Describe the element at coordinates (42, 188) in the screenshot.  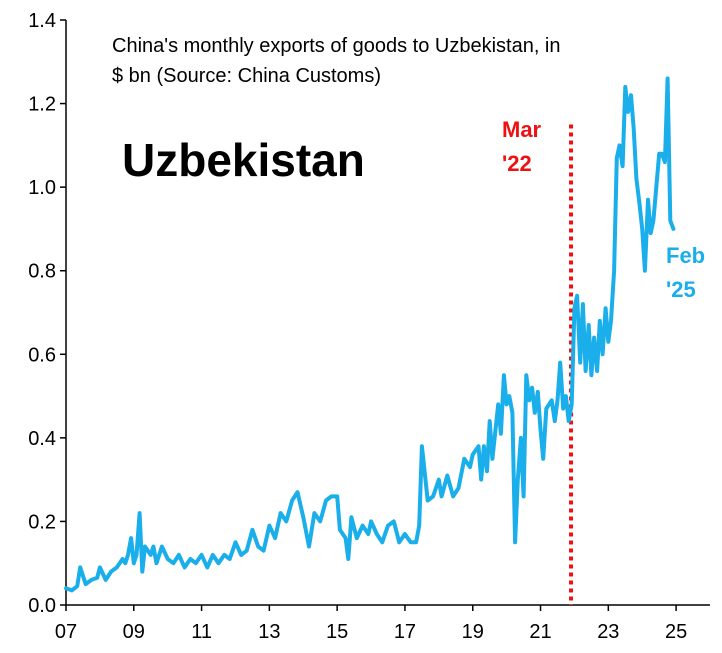
I see `y-tick-label: 1.0` at that location.